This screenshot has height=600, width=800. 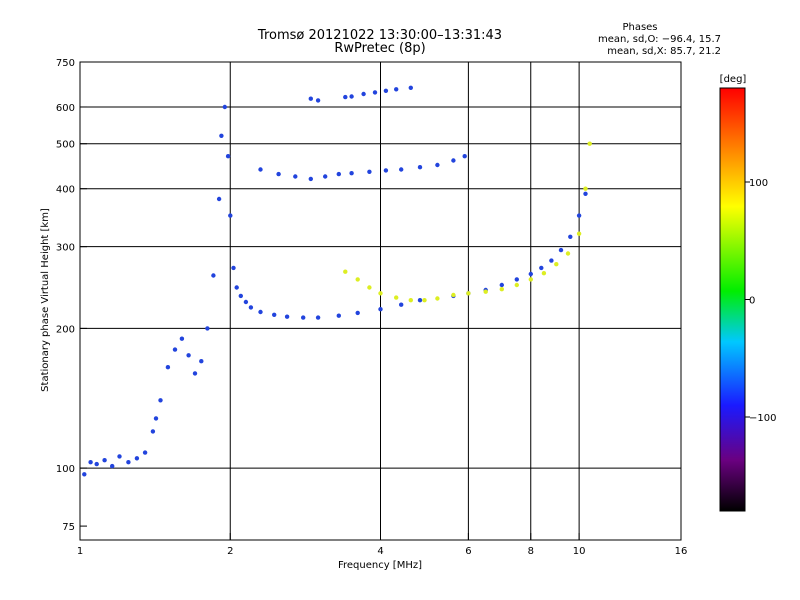 I want to click on x-axis-label: Frequency [MHz], so click(x=380, y=565).